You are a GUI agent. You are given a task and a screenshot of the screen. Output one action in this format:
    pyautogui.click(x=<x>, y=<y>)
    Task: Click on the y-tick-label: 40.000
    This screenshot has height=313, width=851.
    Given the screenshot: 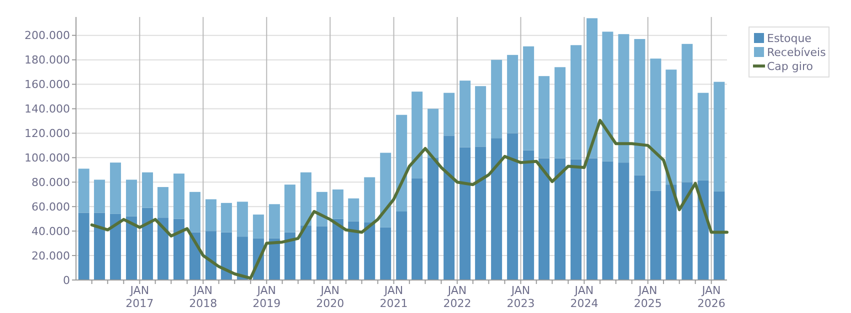 What is the action you would take?
    pyautogui.click(x=51, y=231)
    